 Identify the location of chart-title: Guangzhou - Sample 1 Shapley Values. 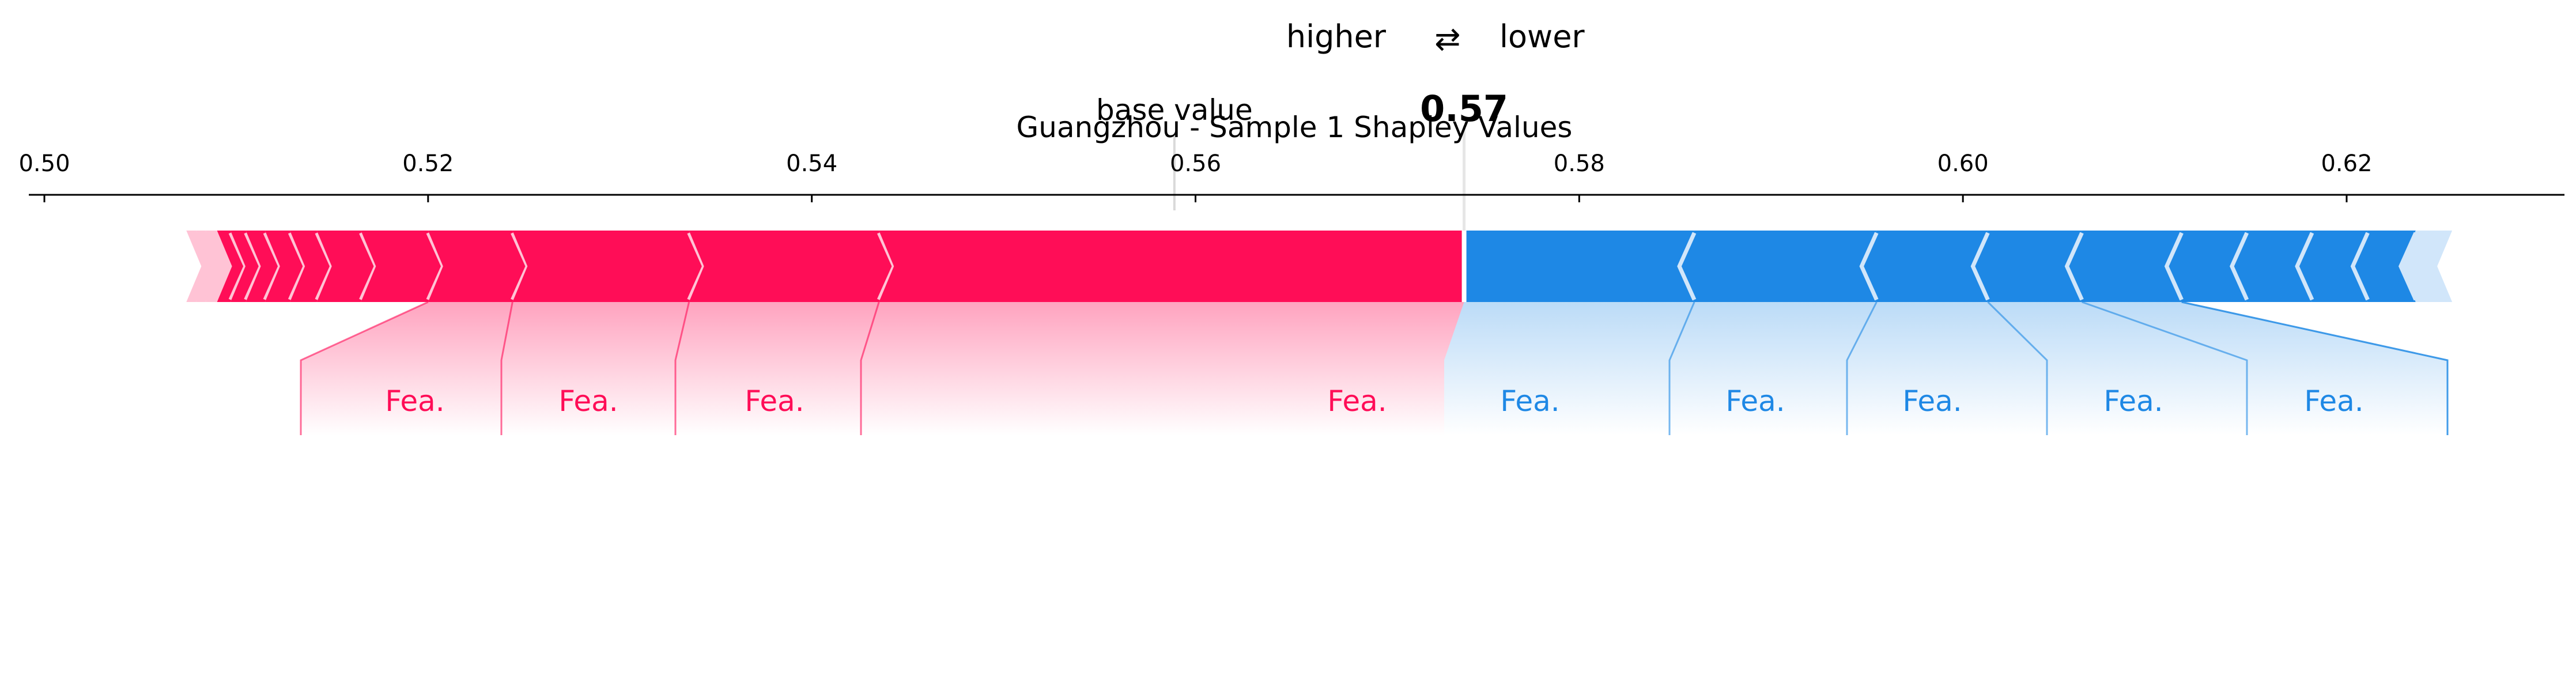
(1295, 127).